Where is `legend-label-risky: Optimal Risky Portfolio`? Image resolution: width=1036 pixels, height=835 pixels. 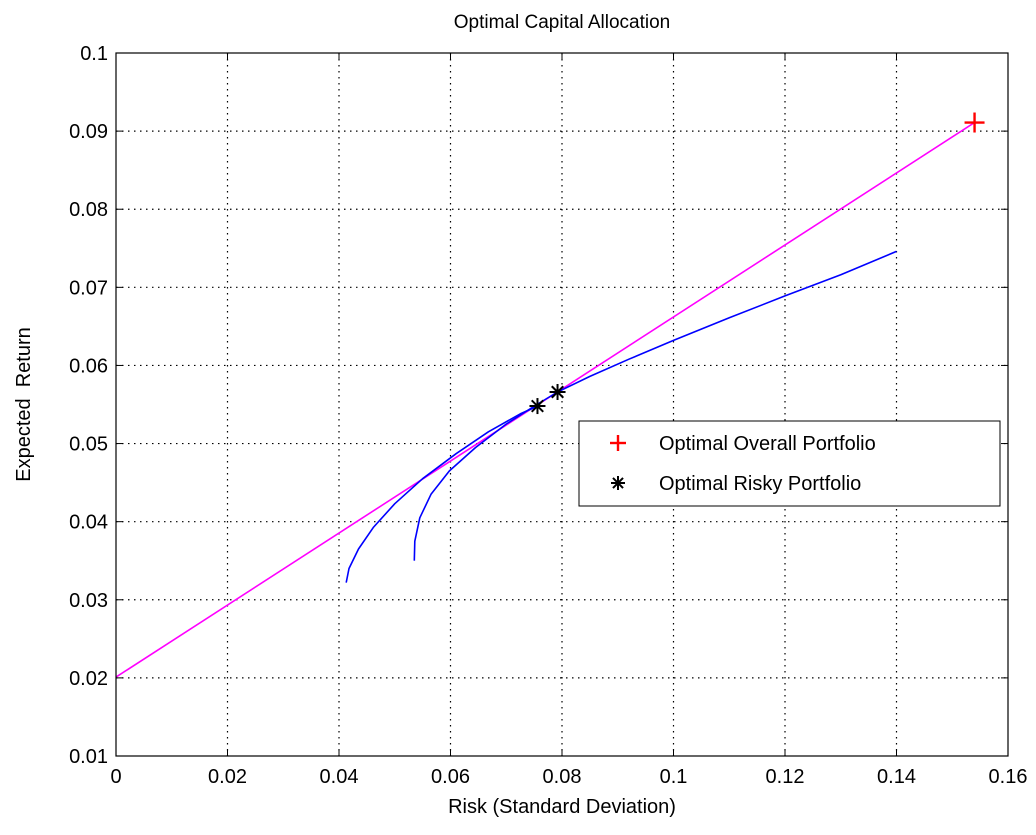
legend-label-risky: Optimal Risky Portfolio is located at coordinates (760, 484).